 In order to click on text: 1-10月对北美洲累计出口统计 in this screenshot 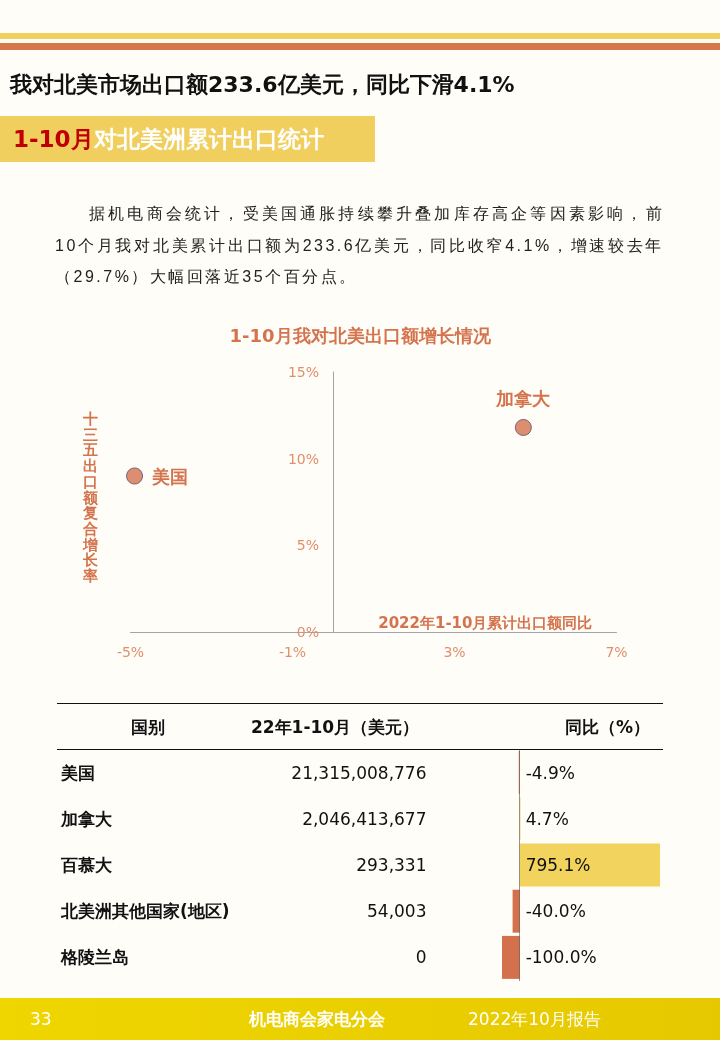, I will do `click(168, 139)`.